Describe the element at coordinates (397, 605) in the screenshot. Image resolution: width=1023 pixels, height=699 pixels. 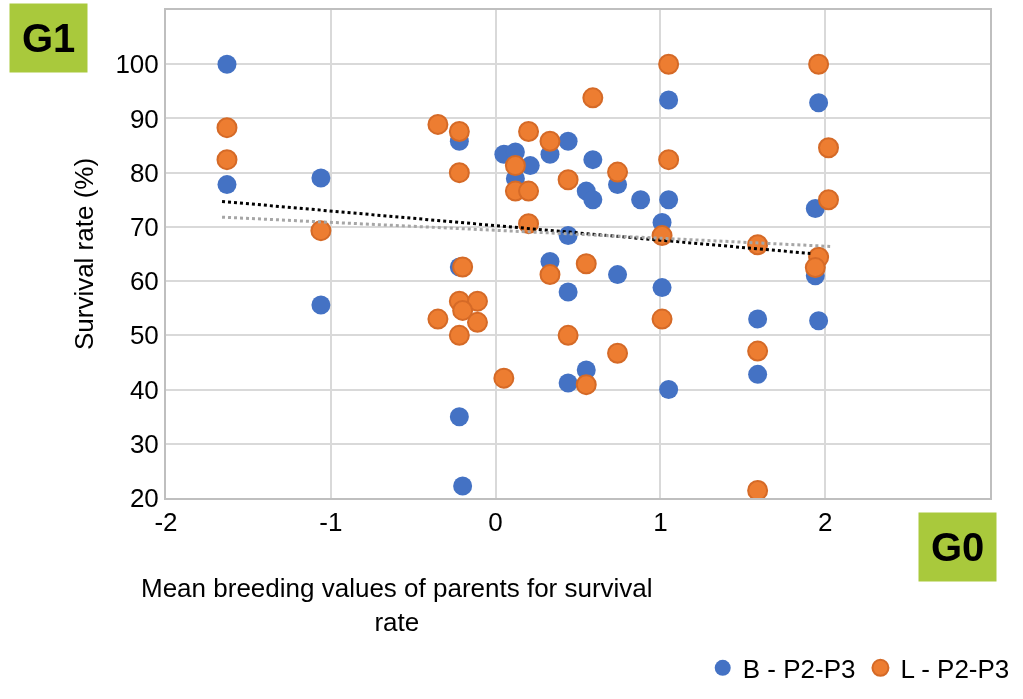
I see `x-axis-title: Mean breeding values of parents for survival rate` at that location.